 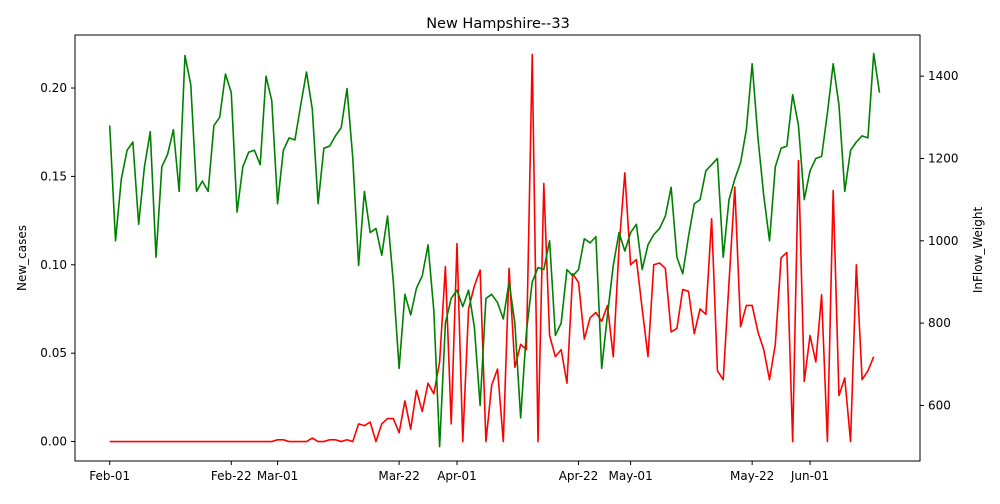 What do you see at coordinates (809, 476) in the screenshot?
I see `x-tick-label: Jun-01` at bounding box center [809, 476].